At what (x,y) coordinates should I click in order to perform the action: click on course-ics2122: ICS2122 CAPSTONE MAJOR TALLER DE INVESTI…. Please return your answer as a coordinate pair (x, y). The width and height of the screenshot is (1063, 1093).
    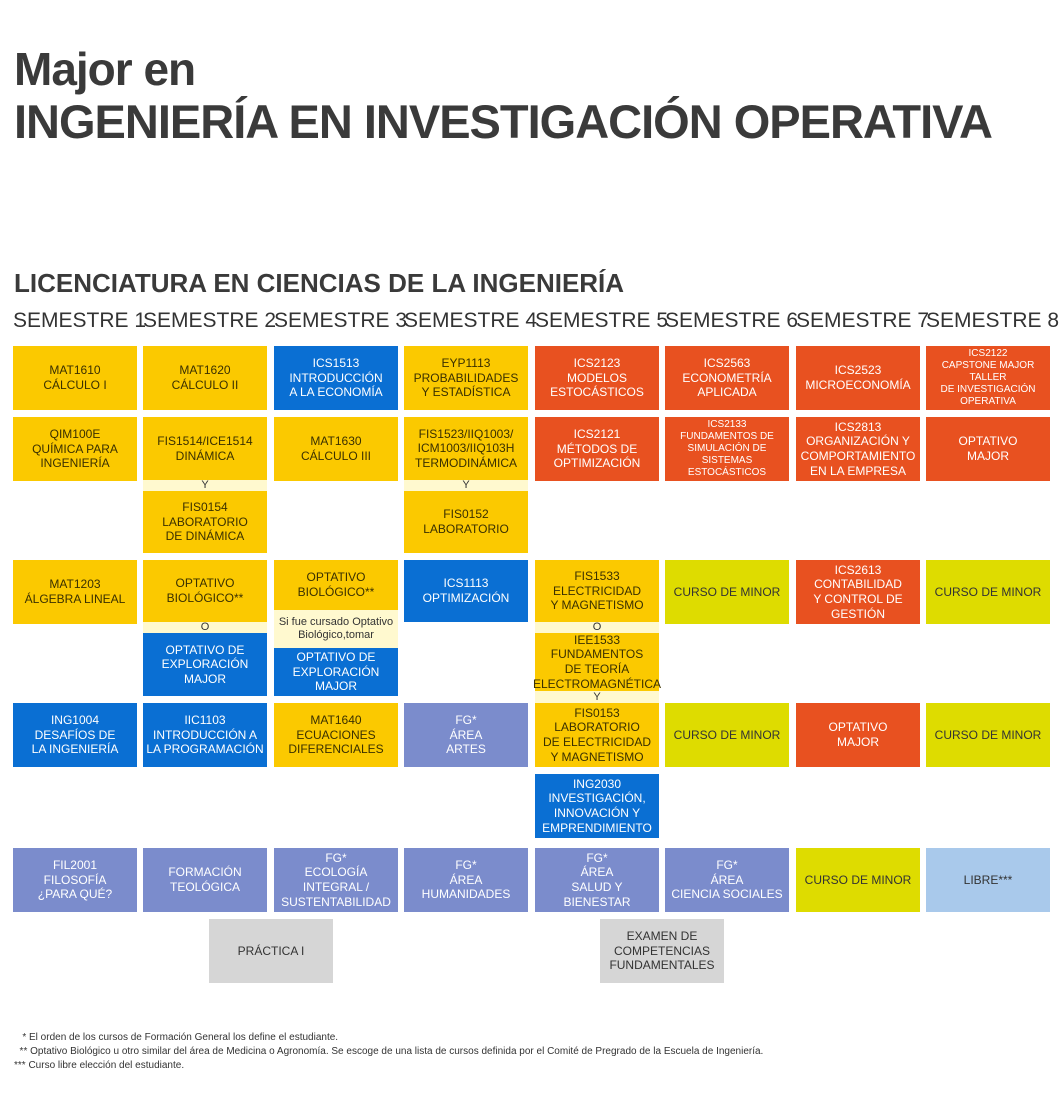
    Looking at the image, I should click on (988, 378).